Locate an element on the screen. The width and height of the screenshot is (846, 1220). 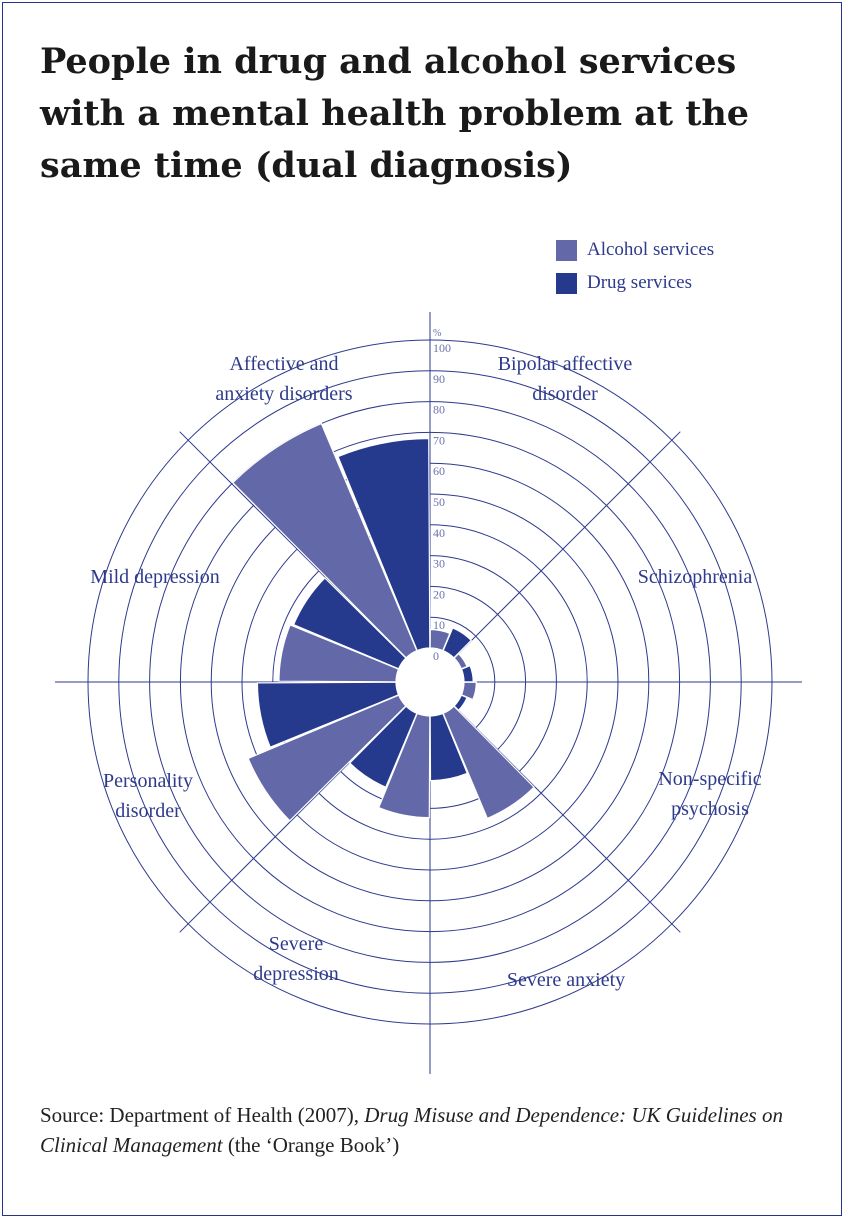
category-label: Affective and is located at coordinates (283, 364).